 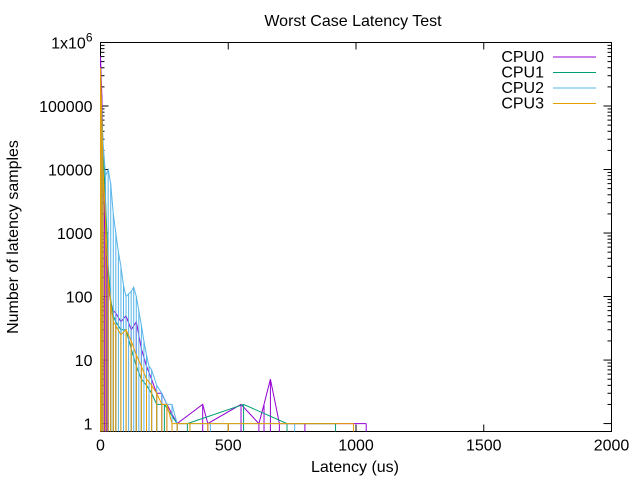 What do you see at coordinates (522, 57) in the screenshot?
I see `legend-label: CPU0` at bounding box center [522, 57].